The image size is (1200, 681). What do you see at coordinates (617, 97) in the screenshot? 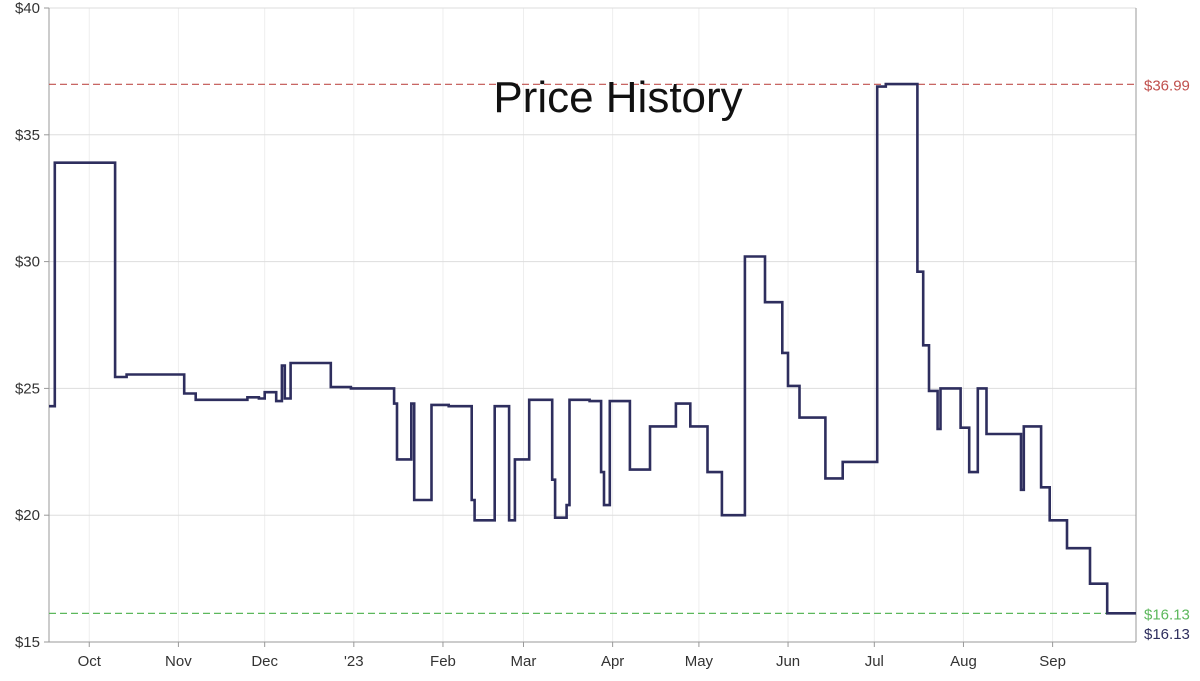
I see `chart-title: Price History` at bounding box center [617, 97].